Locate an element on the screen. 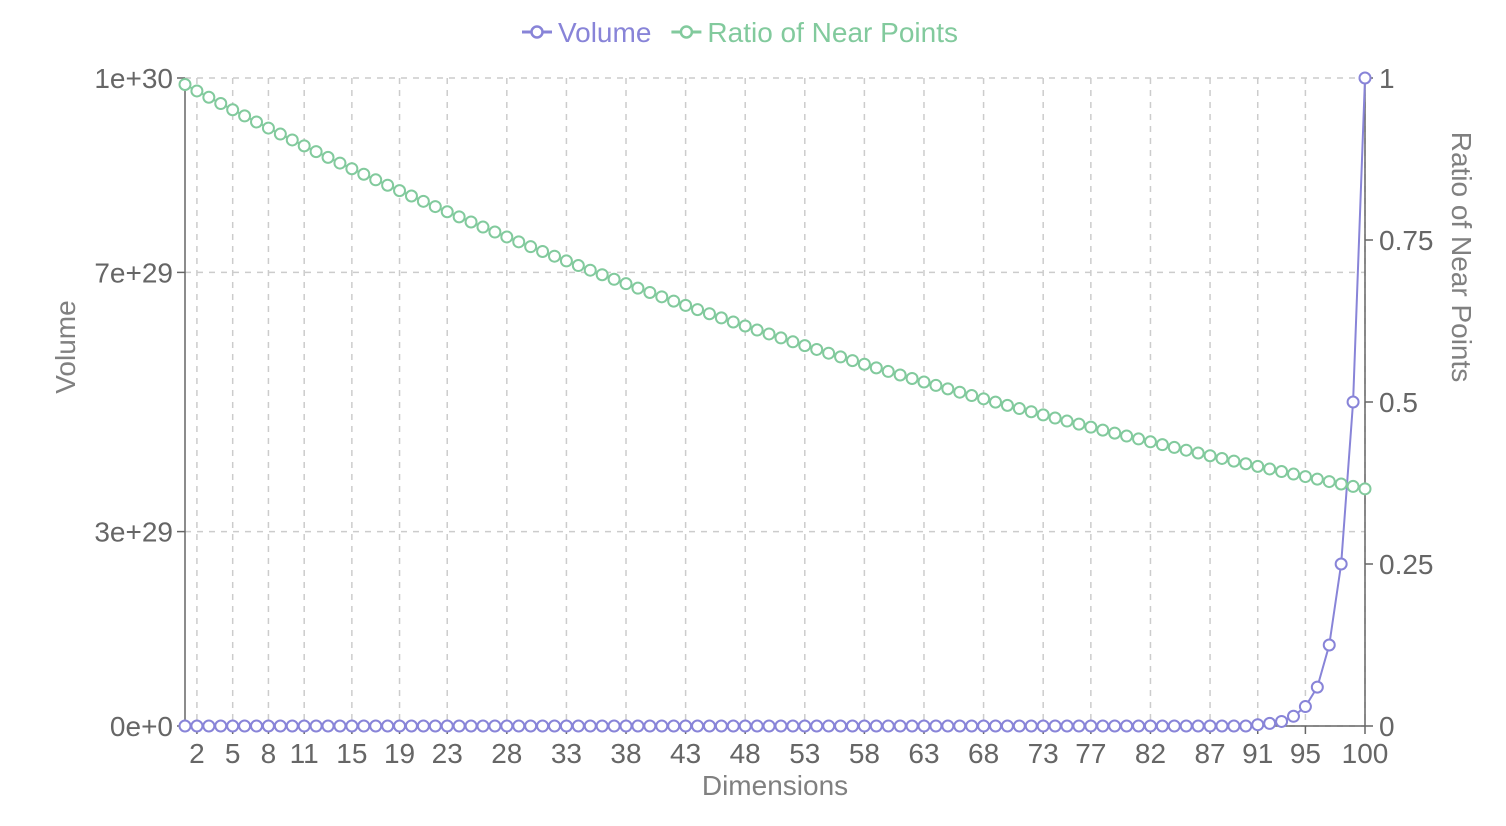  legend: Volume Ratio of Near Points is located at coordinates (740, 32).